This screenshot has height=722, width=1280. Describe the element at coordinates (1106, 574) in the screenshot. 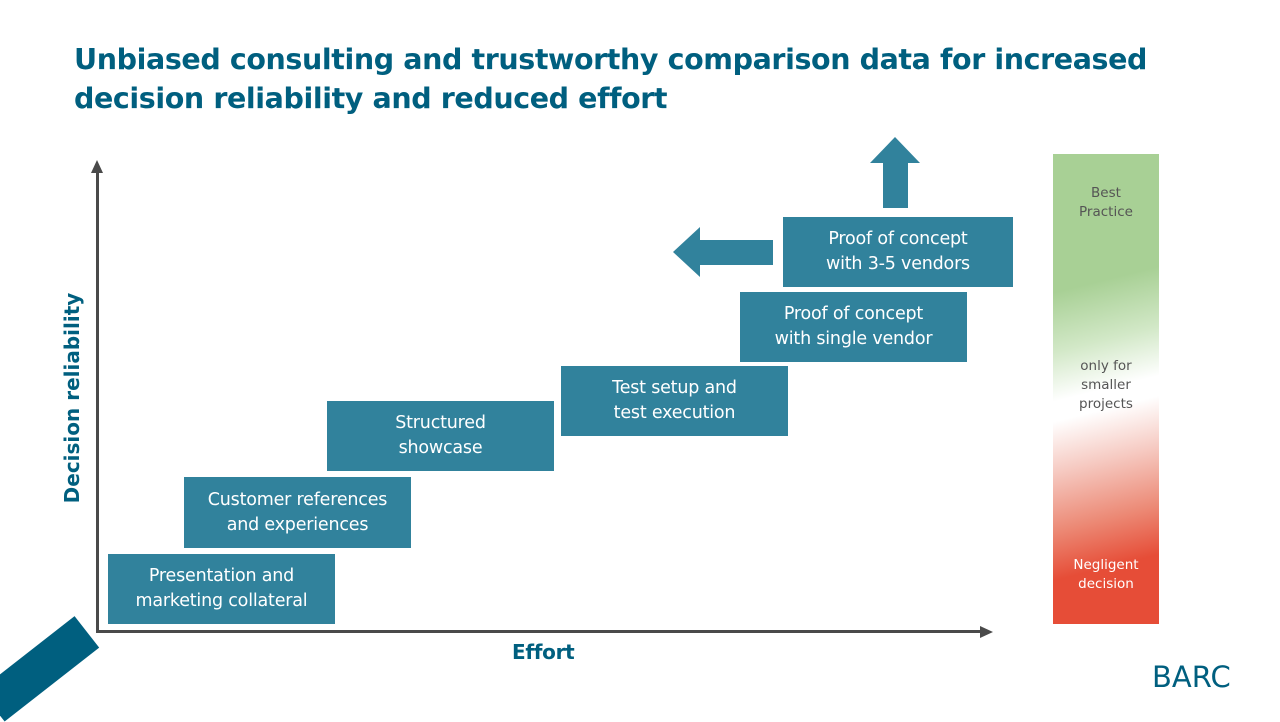

I see `scale-label-negligent: Negligent decision` at that location.